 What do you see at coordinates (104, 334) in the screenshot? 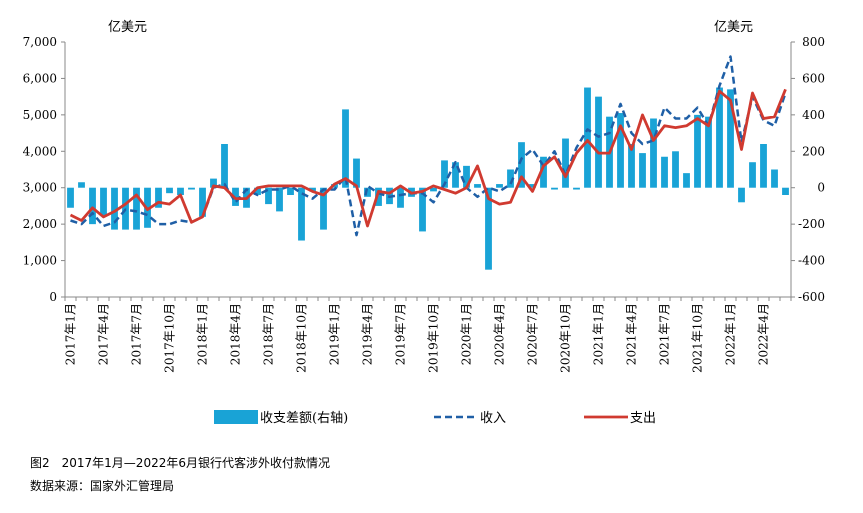
I see `x-tick-label: 2017年4月` at bounding box center [104, 334].